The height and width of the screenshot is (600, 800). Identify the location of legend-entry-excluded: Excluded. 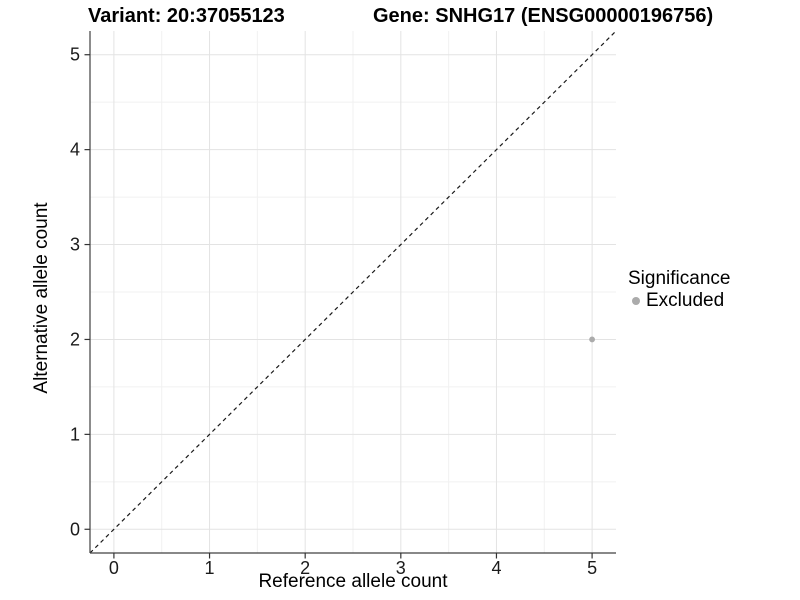
(679, 301).